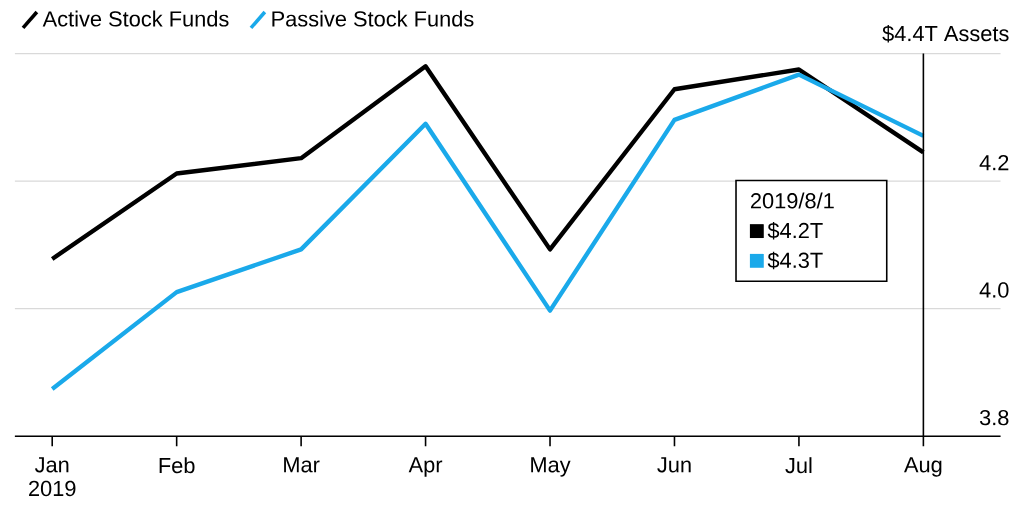 The height and width of the screenshot is (508, 1016). What do you see at coordinates (373, 18) in the screenshot?
I see `legend-label: Passive Stock Funds` at bounding box center [373, 18].